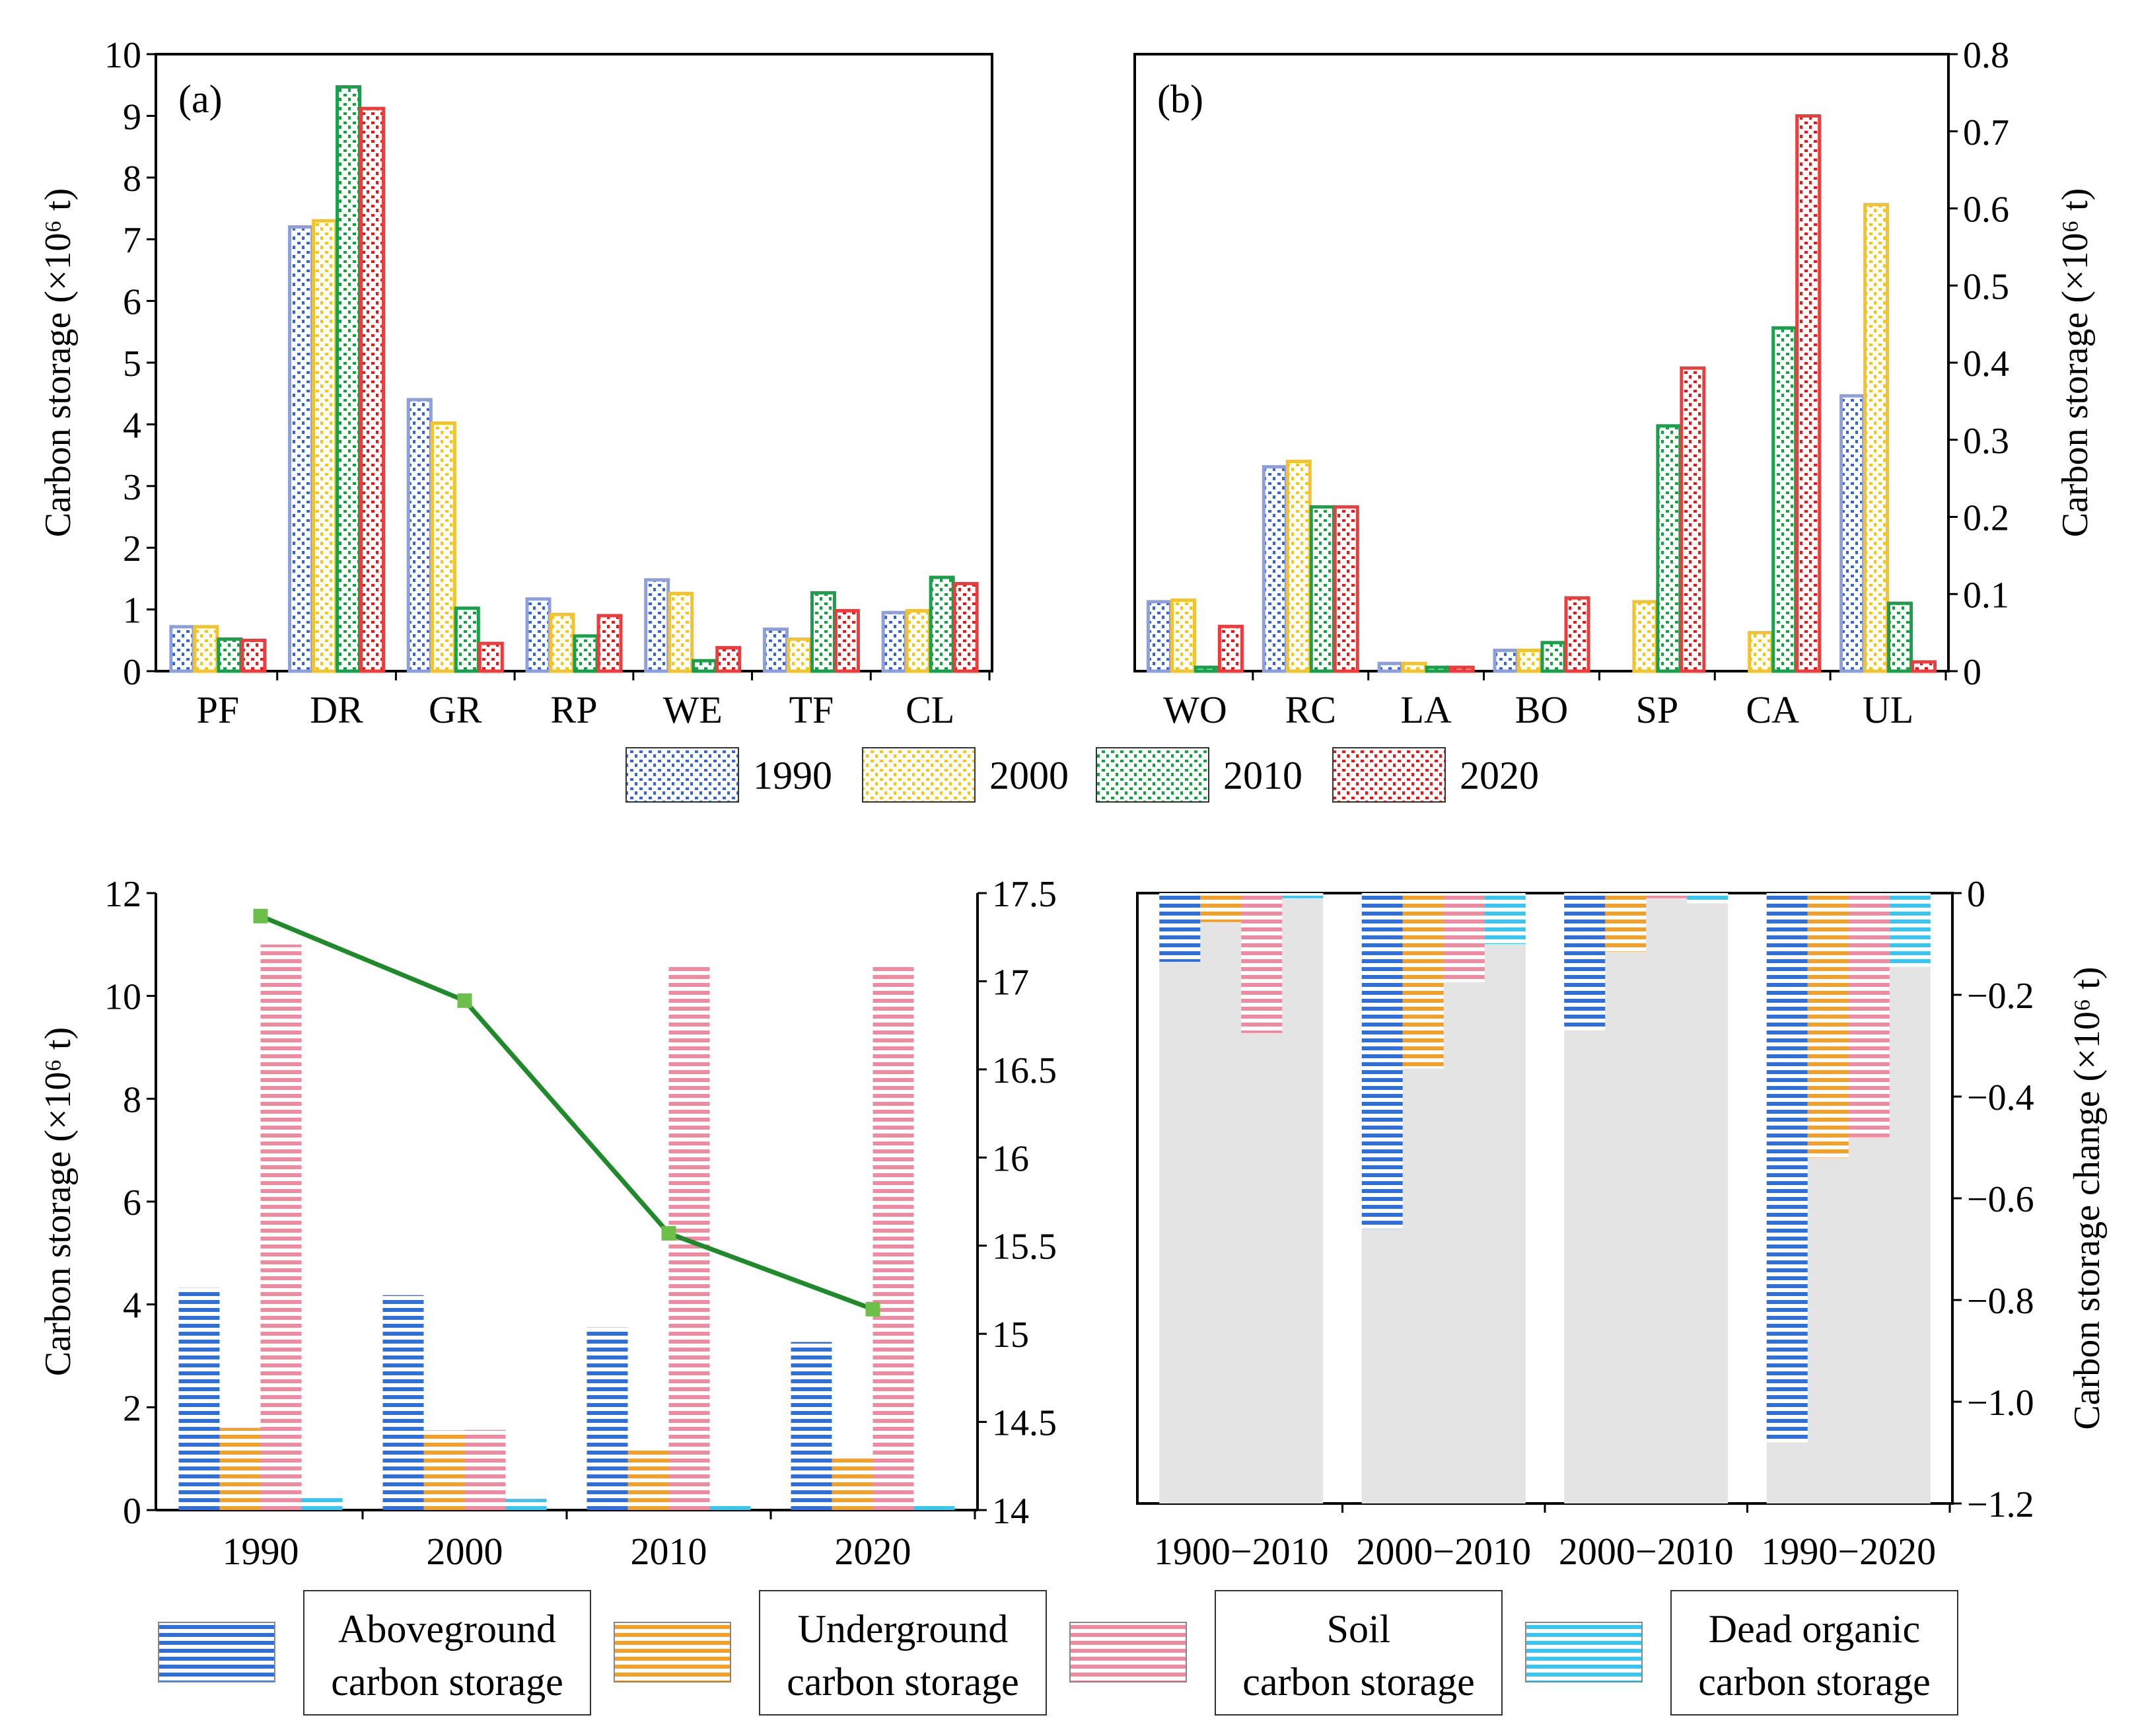 This screenshot has height=1736, width=2138. Describe the element at coordinates (538, 635) in the screenshot. I see `panel-a-bar-rp-1990` at that location.